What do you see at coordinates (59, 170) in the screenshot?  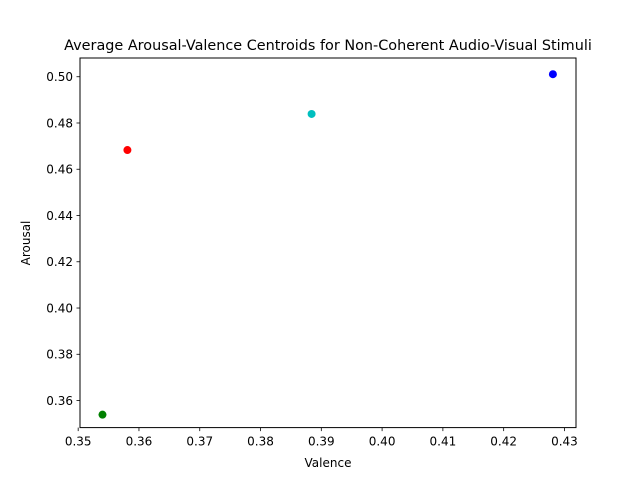 I see `y-tick-label: 0.46` at bounding box center [59, 170].